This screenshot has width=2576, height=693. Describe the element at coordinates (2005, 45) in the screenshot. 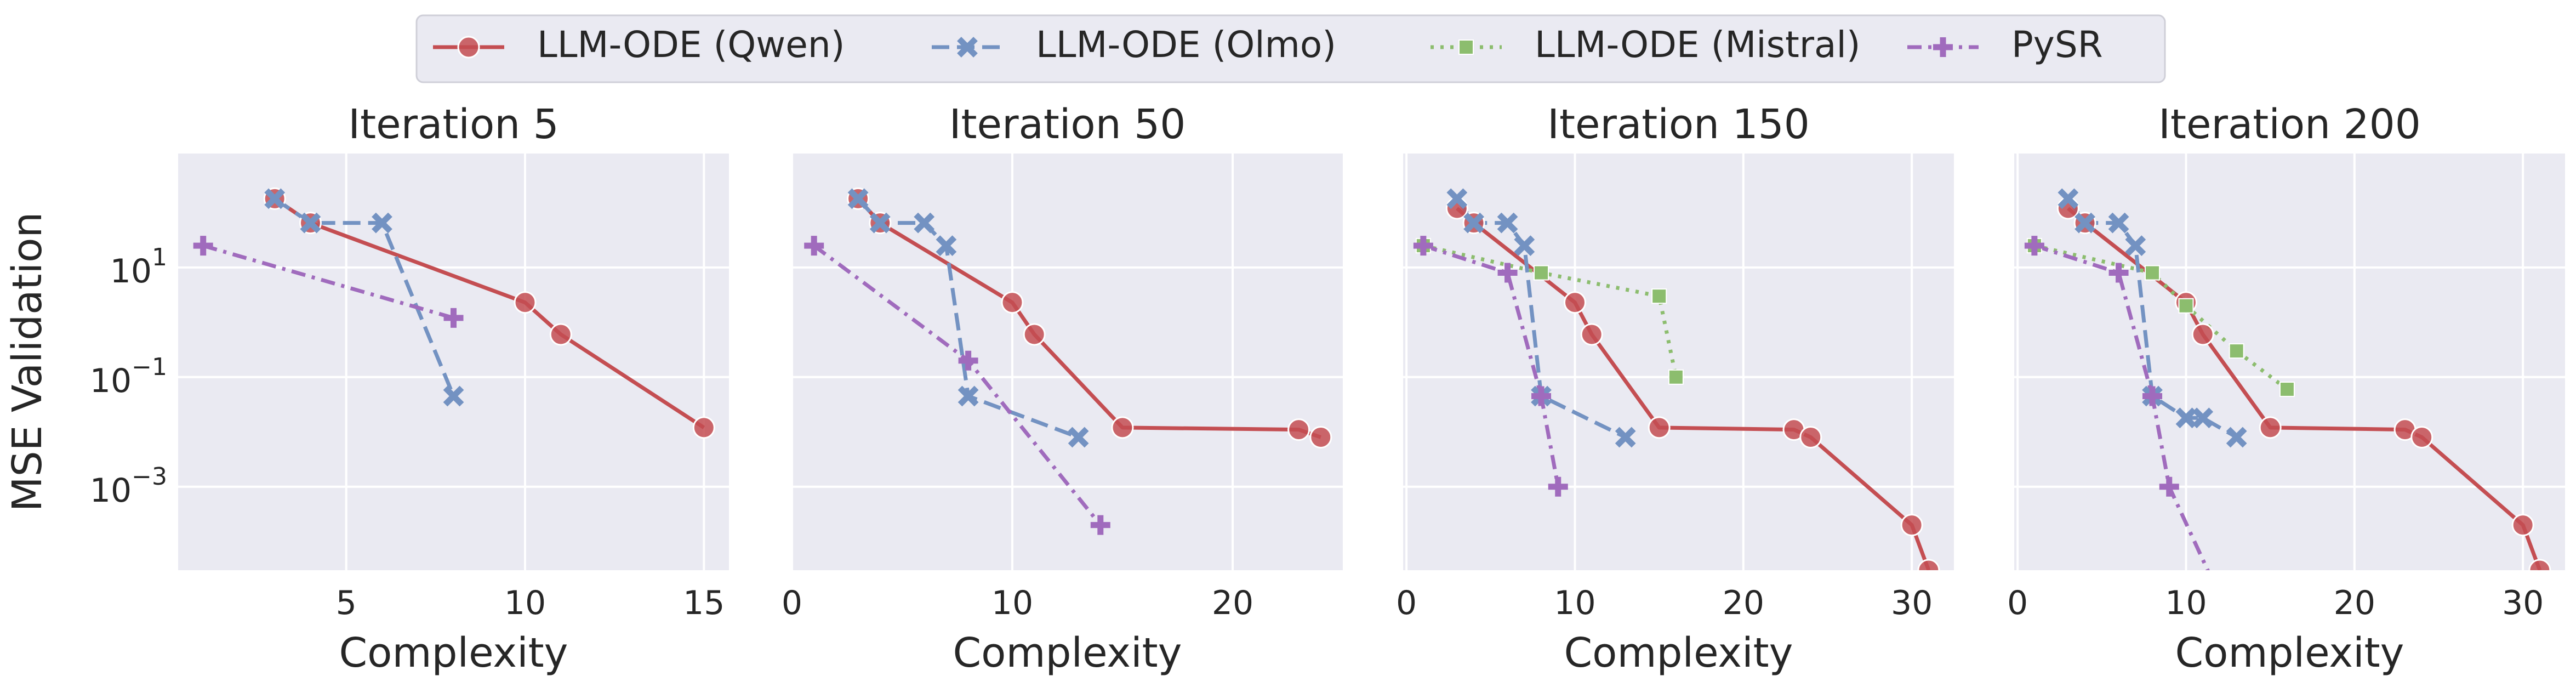

I see `legend-entry-pysr: PySR` at that location.